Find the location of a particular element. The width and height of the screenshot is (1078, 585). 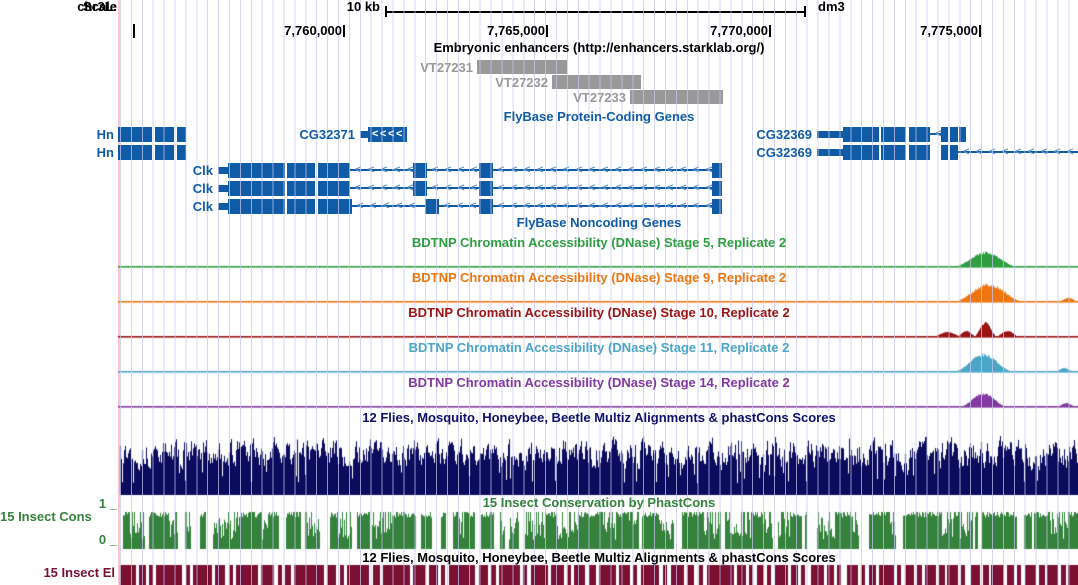

scale-bar is located at coordinates (595, 12).